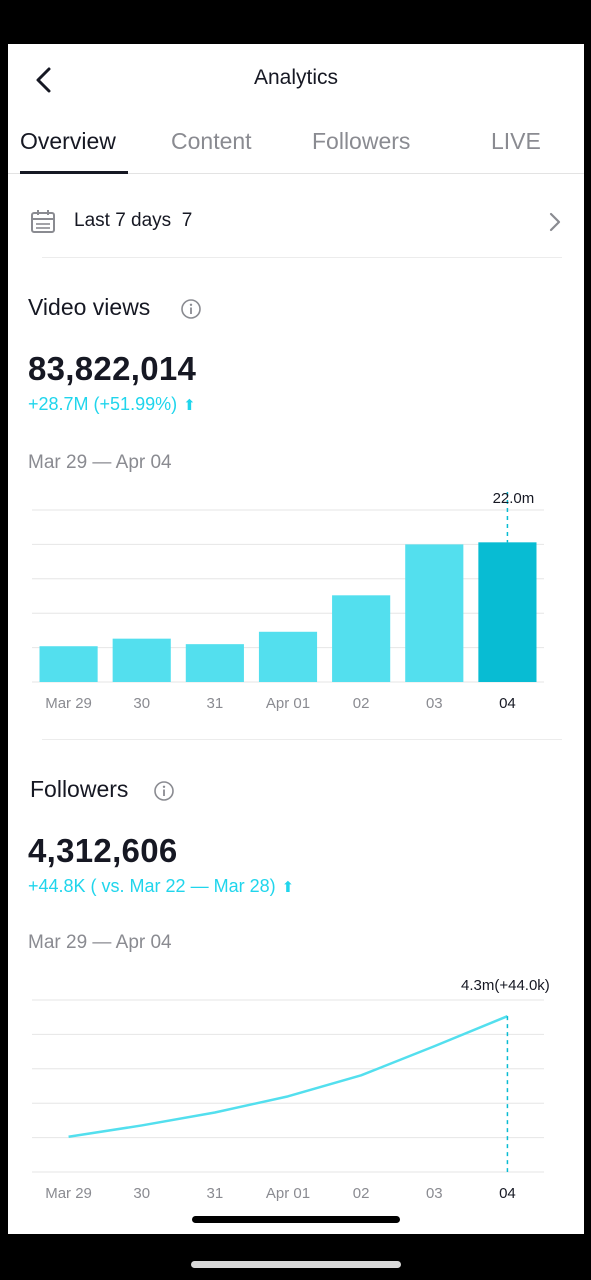 The image size is (591, 1280). Describe the element at coordinates (100, 462) in the screenshot. I see `video-views-period: Mar 29 — Apr 04` at that location.